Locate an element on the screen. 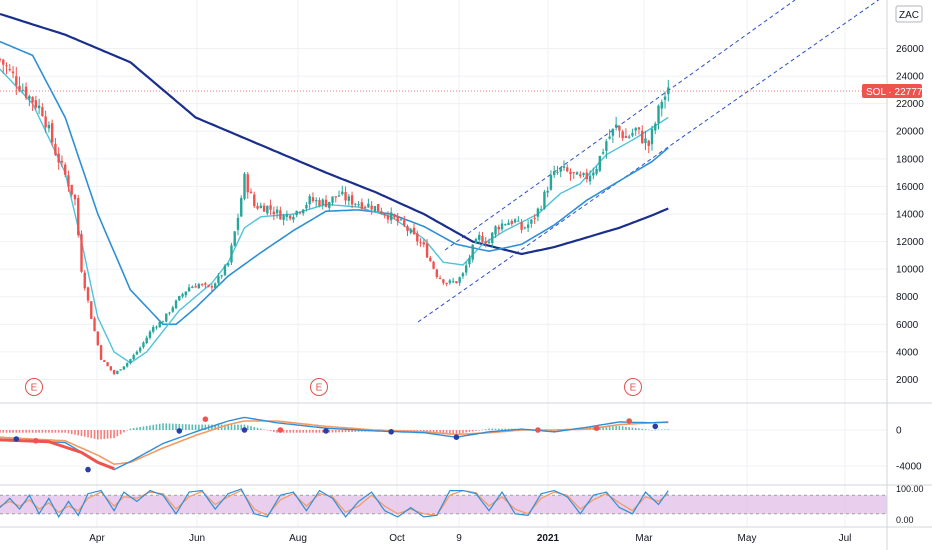  stoch-axis: 100.00 0.00 is located at coordinates (910, 504).